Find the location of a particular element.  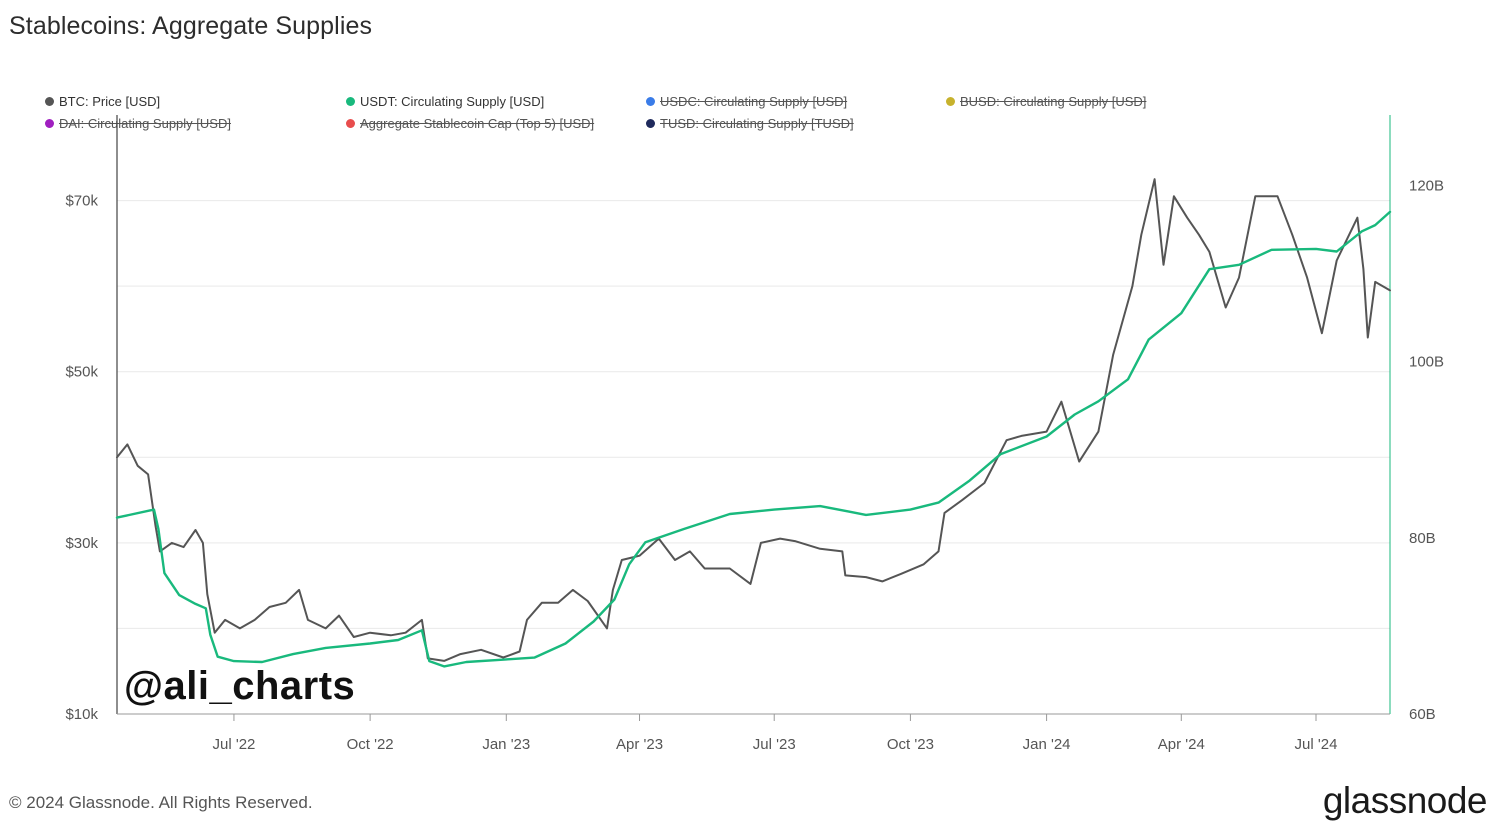

y-right-tick-label: 60B is located at coordinates (1422, 714).